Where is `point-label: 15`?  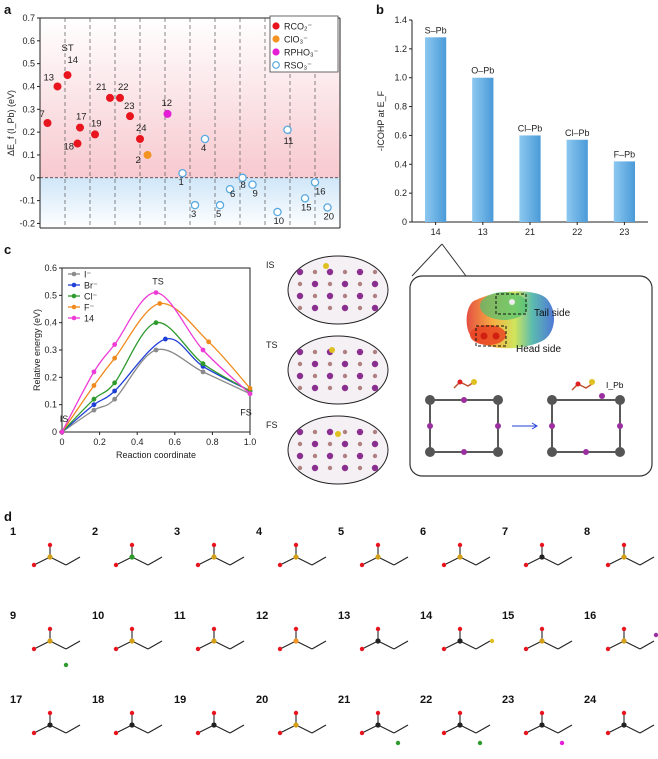
point-label: 15 is located at coordinates (306, 207).